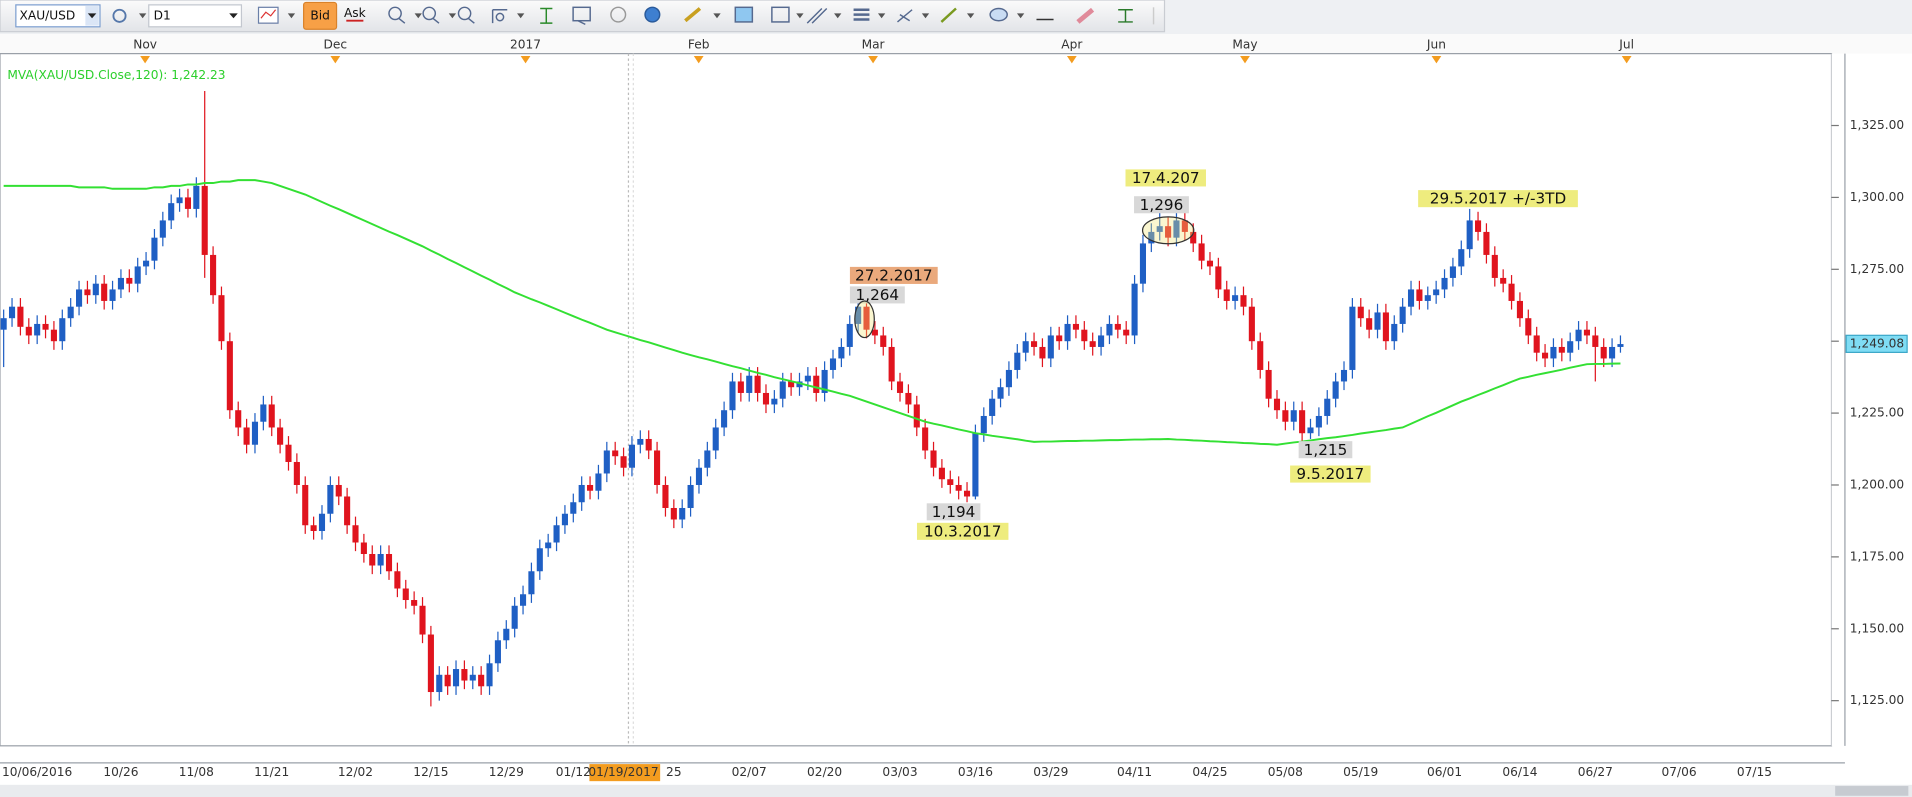 This screenshot has height=797, width=1912. What do you see at coordinates (954, 512) in the screenshot?
I see `annotation-text: 1,194` at bounding box center [954, 512].